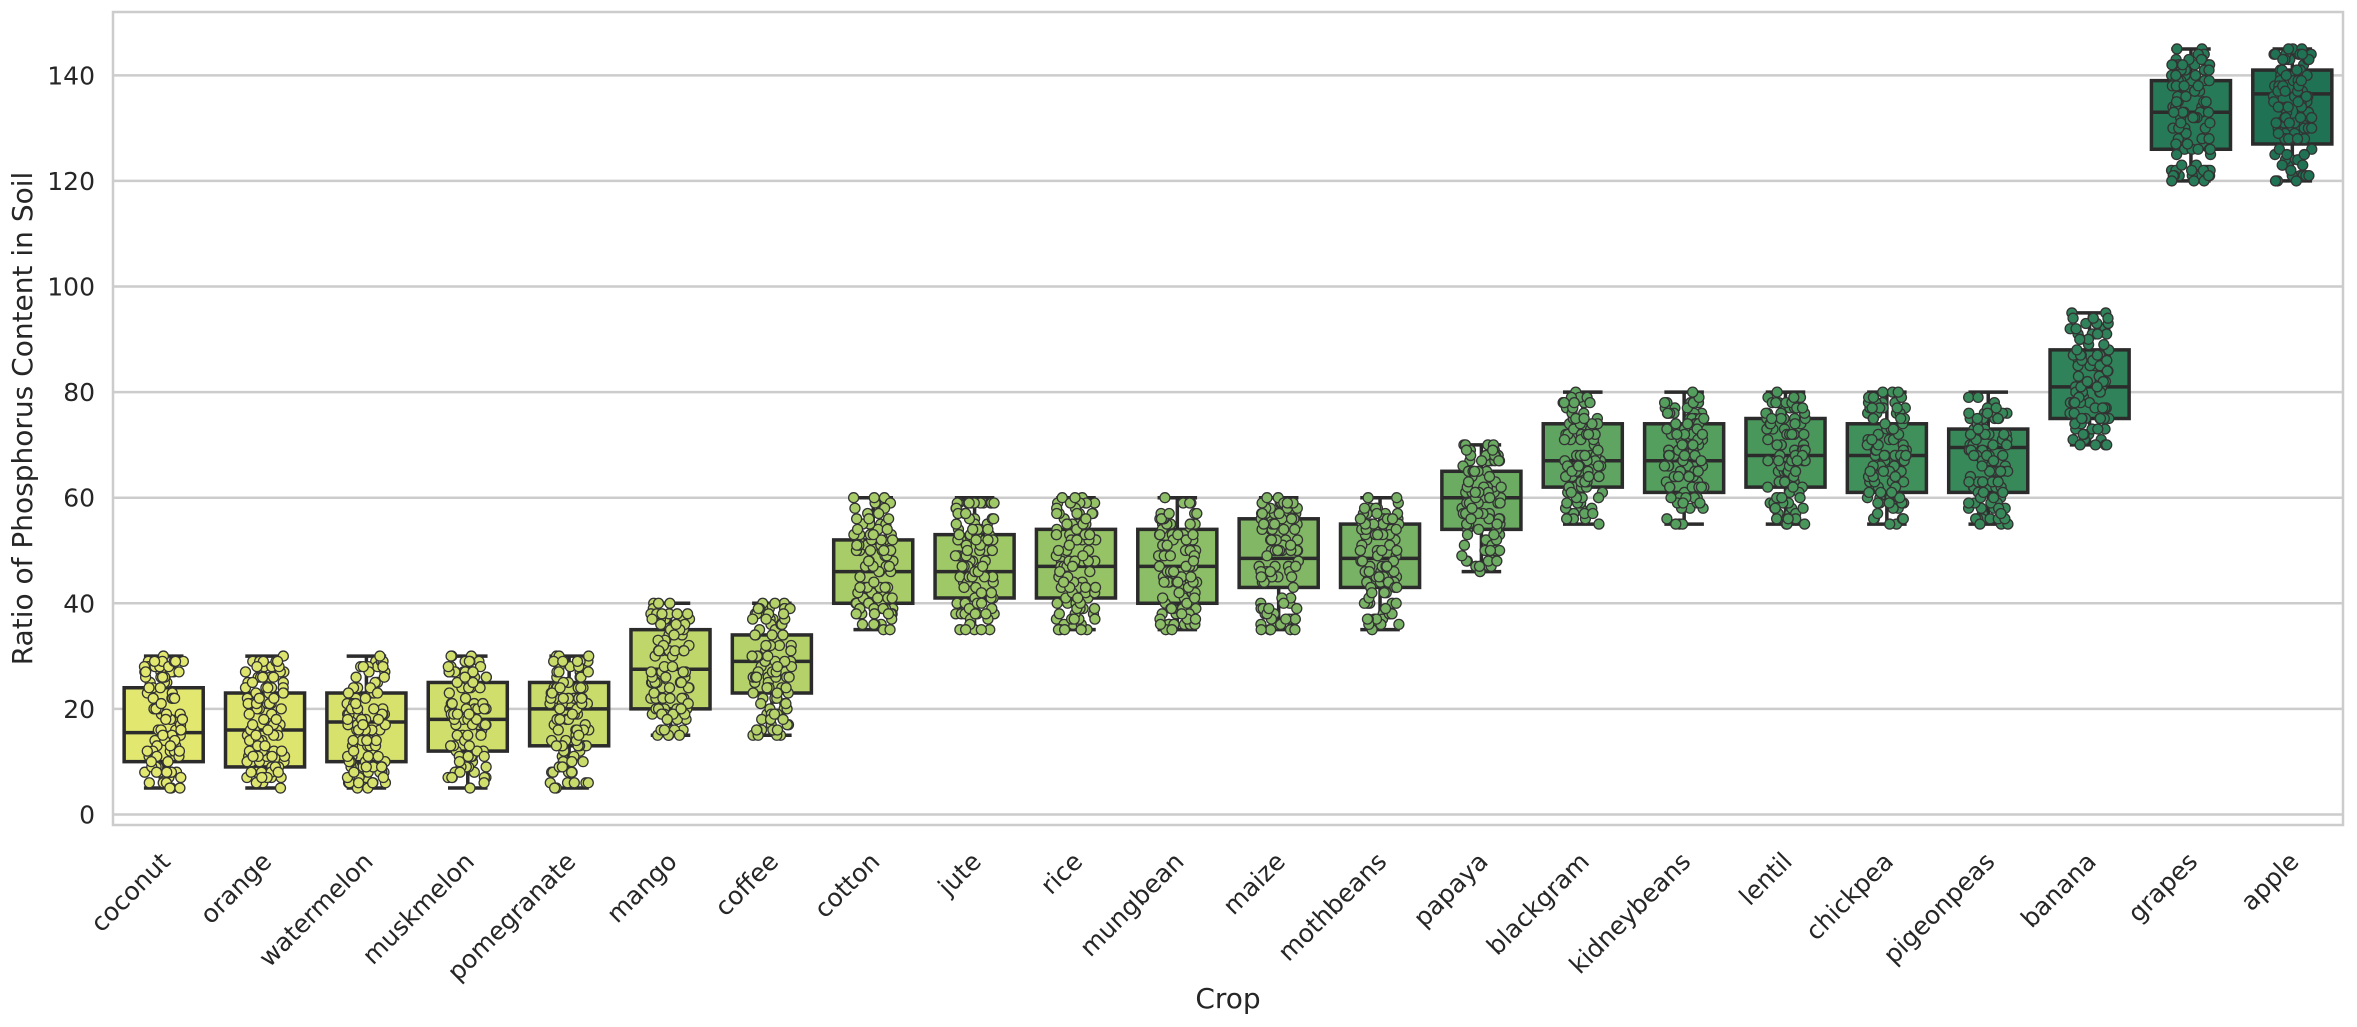 The image size is (2357, 1027). What do you see at coordinates (79, 709) in the screenshot?
I see `y-tick-label: 20` at bounding box center [79, 709].